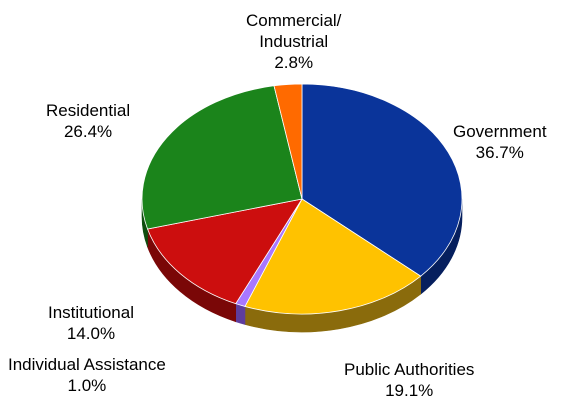 The width and height of the screenshot is (579, 406). I want to click on pie-slice-government, so click(382, 180).